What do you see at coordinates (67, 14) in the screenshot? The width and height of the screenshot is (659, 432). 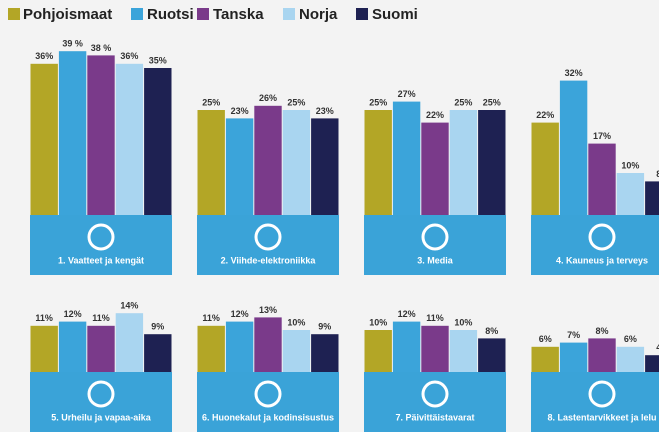 I see `legend-label: Pohjoismaat` at bounding box center [67, 14].